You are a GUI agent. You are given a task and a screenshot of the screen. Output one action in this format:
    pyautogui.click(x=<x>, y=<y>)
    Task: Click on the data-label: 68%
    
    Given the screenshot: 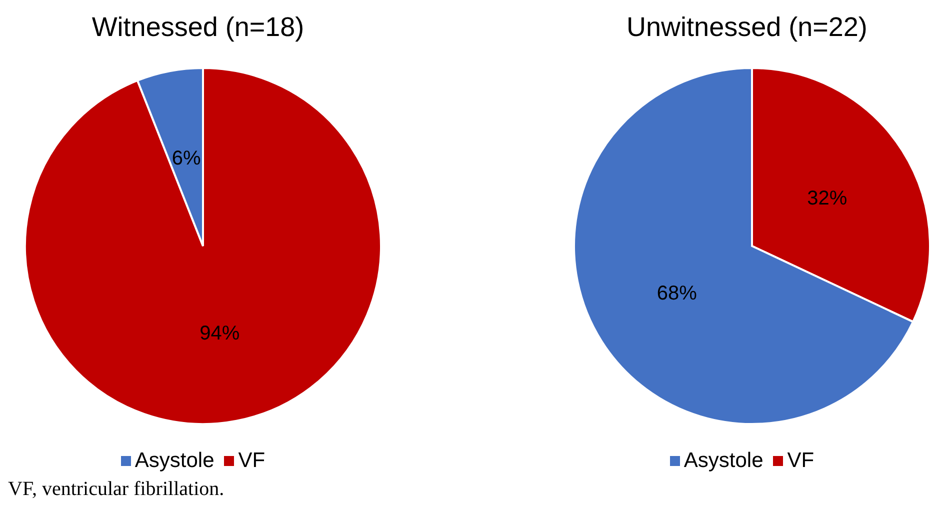 What is the action you would take?
    pyautogui.click(x=677, y=293)
    